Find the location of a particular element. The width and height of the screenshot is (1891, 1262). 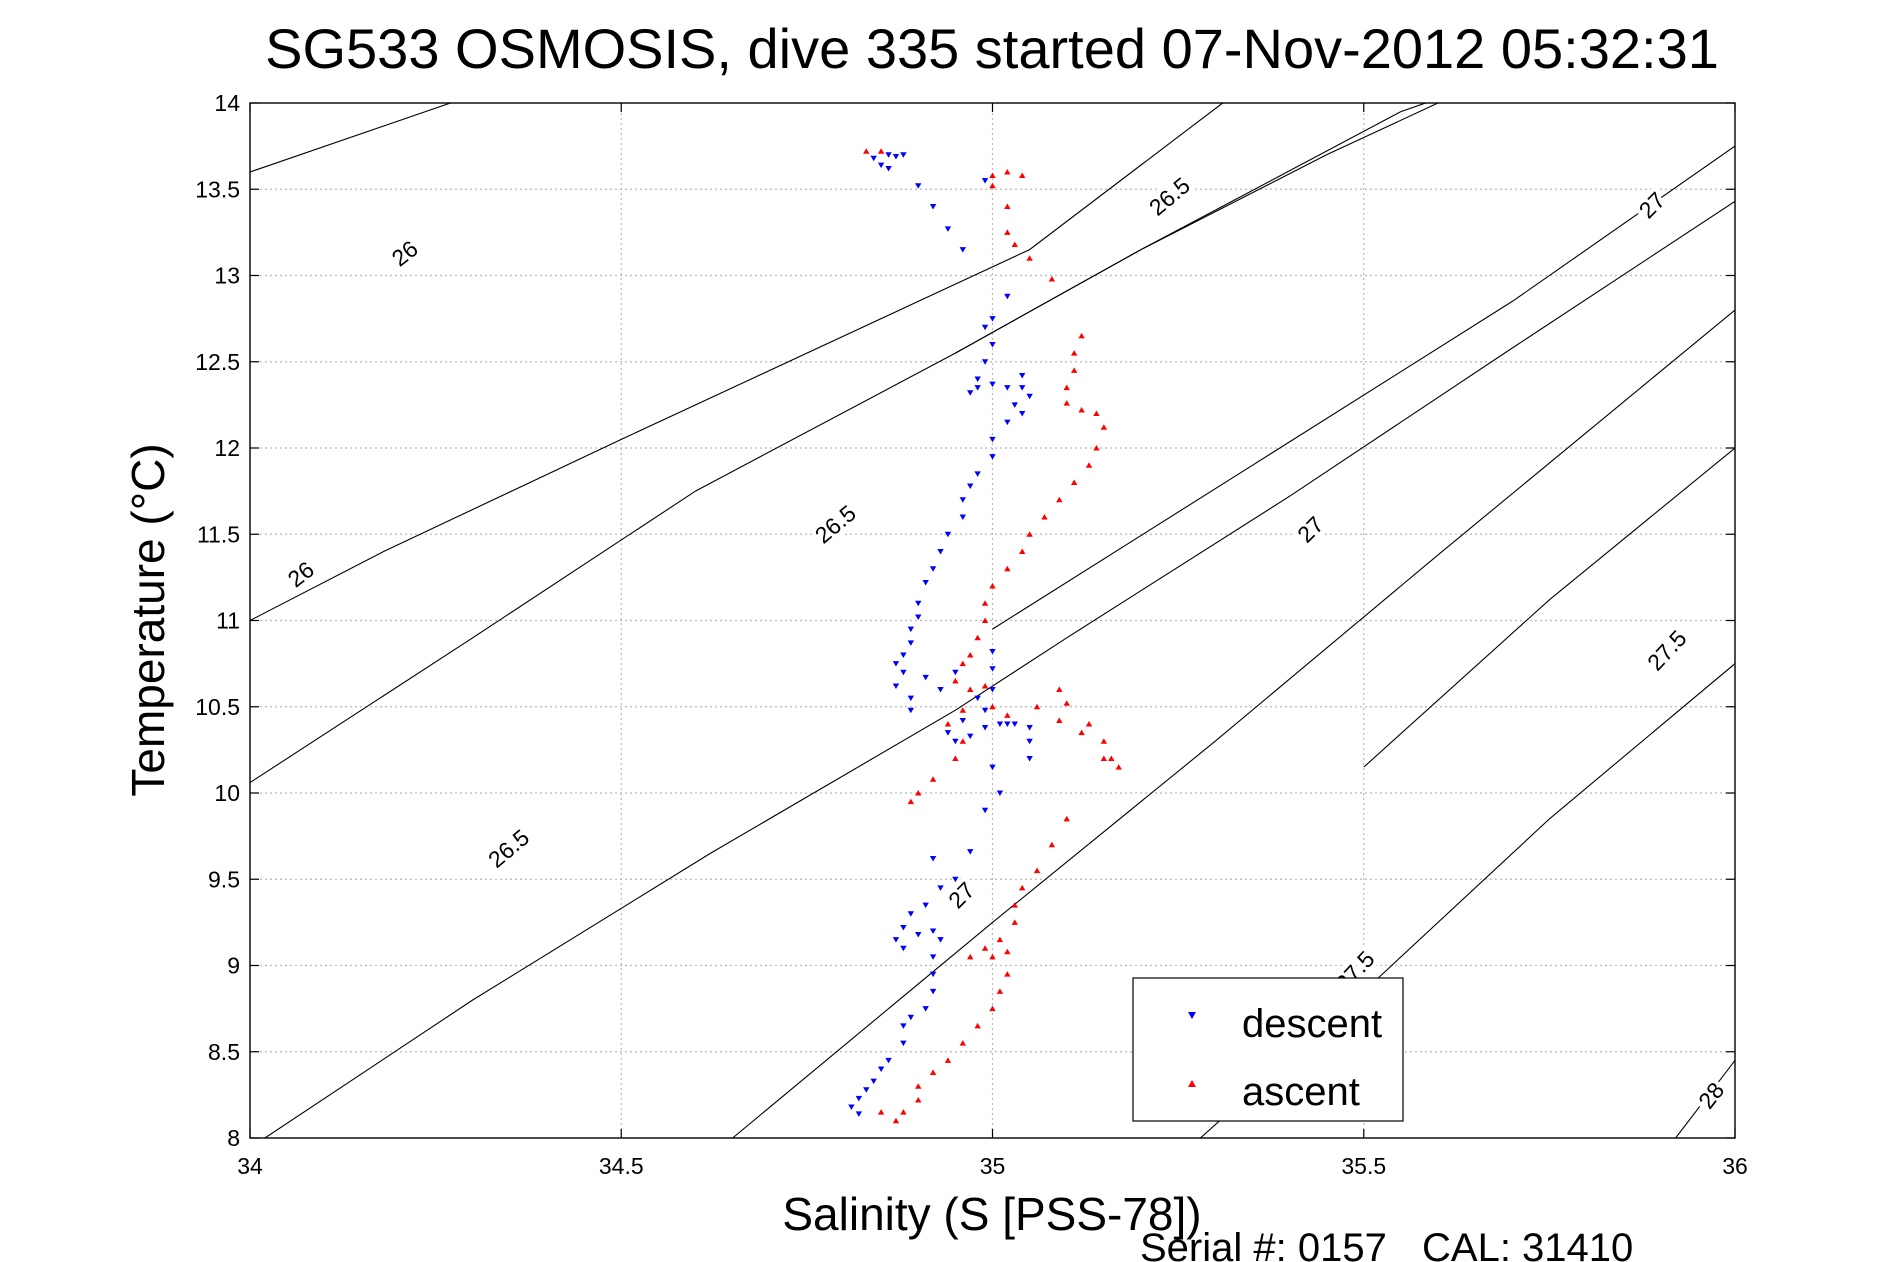

x-tick-label: 35.5 is located at coordinates (1363, 1166).